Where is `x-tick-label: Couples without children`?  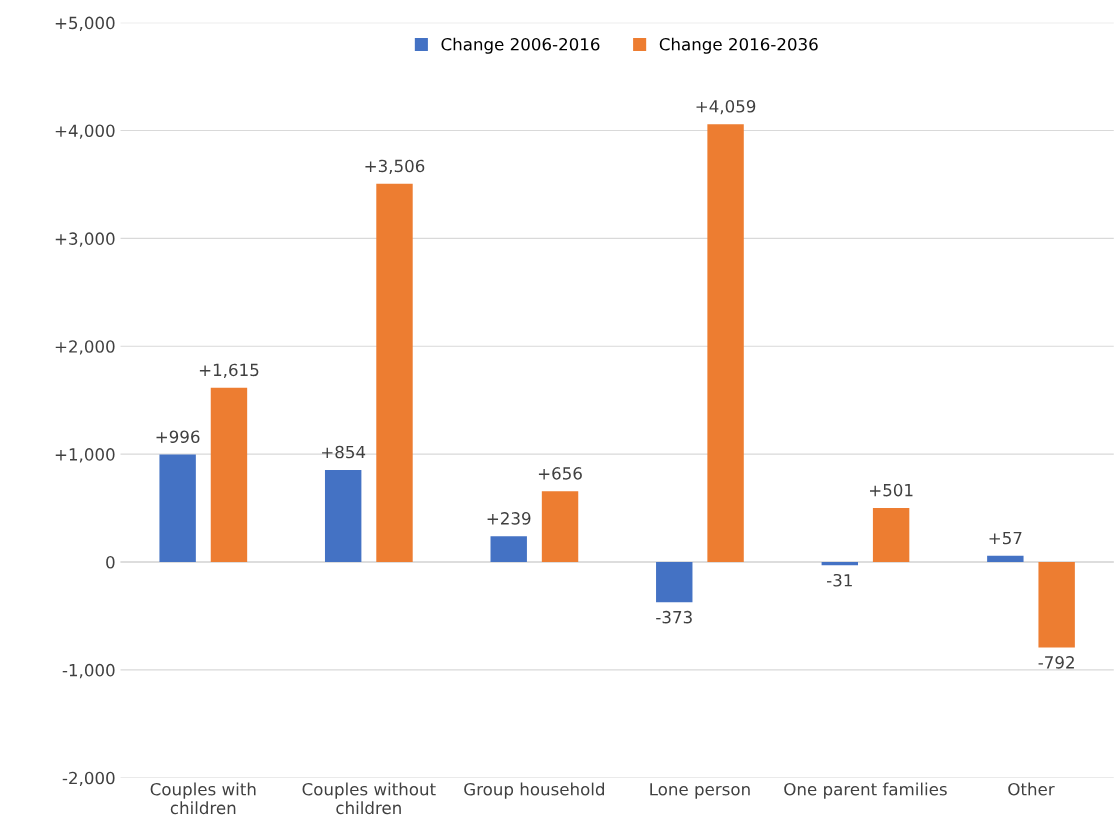
x-tick-label: Couples without children is located at coordinates (369, 798).